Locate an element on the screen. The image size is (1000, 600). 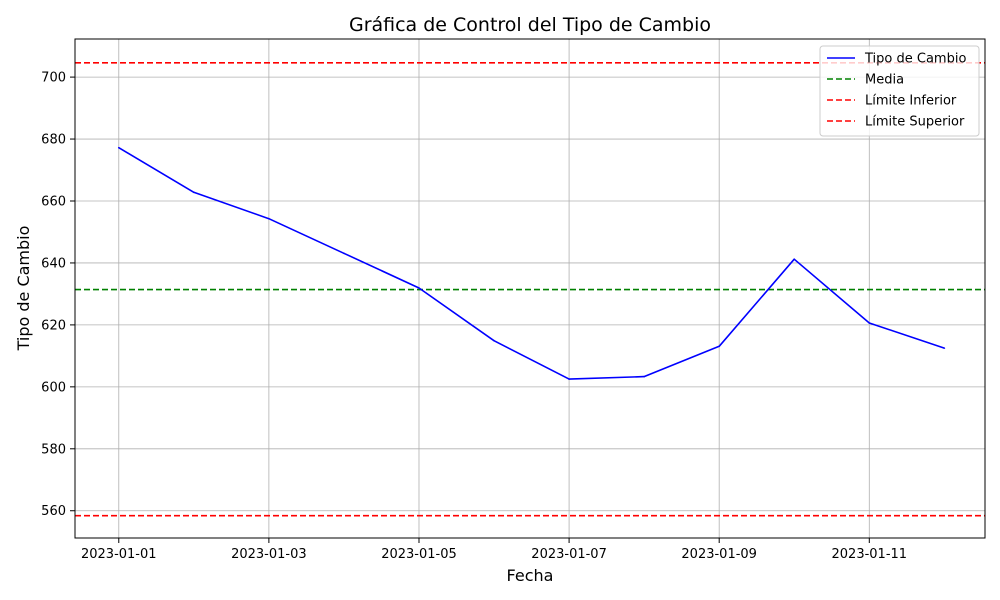
legend-label: Límite Inferior is located at coordinates (911, 101).